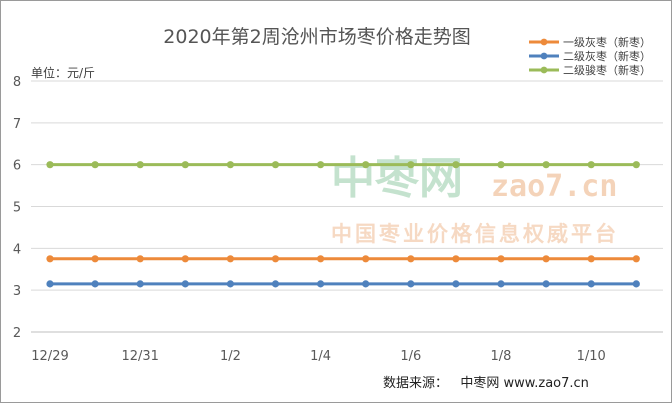 The width and height of the screenshot is (672, 403). What do you see at coordinates (230, 356) in the screenshot?
I see `x-tick-label: 1/2` at bounding box center [230, 356].